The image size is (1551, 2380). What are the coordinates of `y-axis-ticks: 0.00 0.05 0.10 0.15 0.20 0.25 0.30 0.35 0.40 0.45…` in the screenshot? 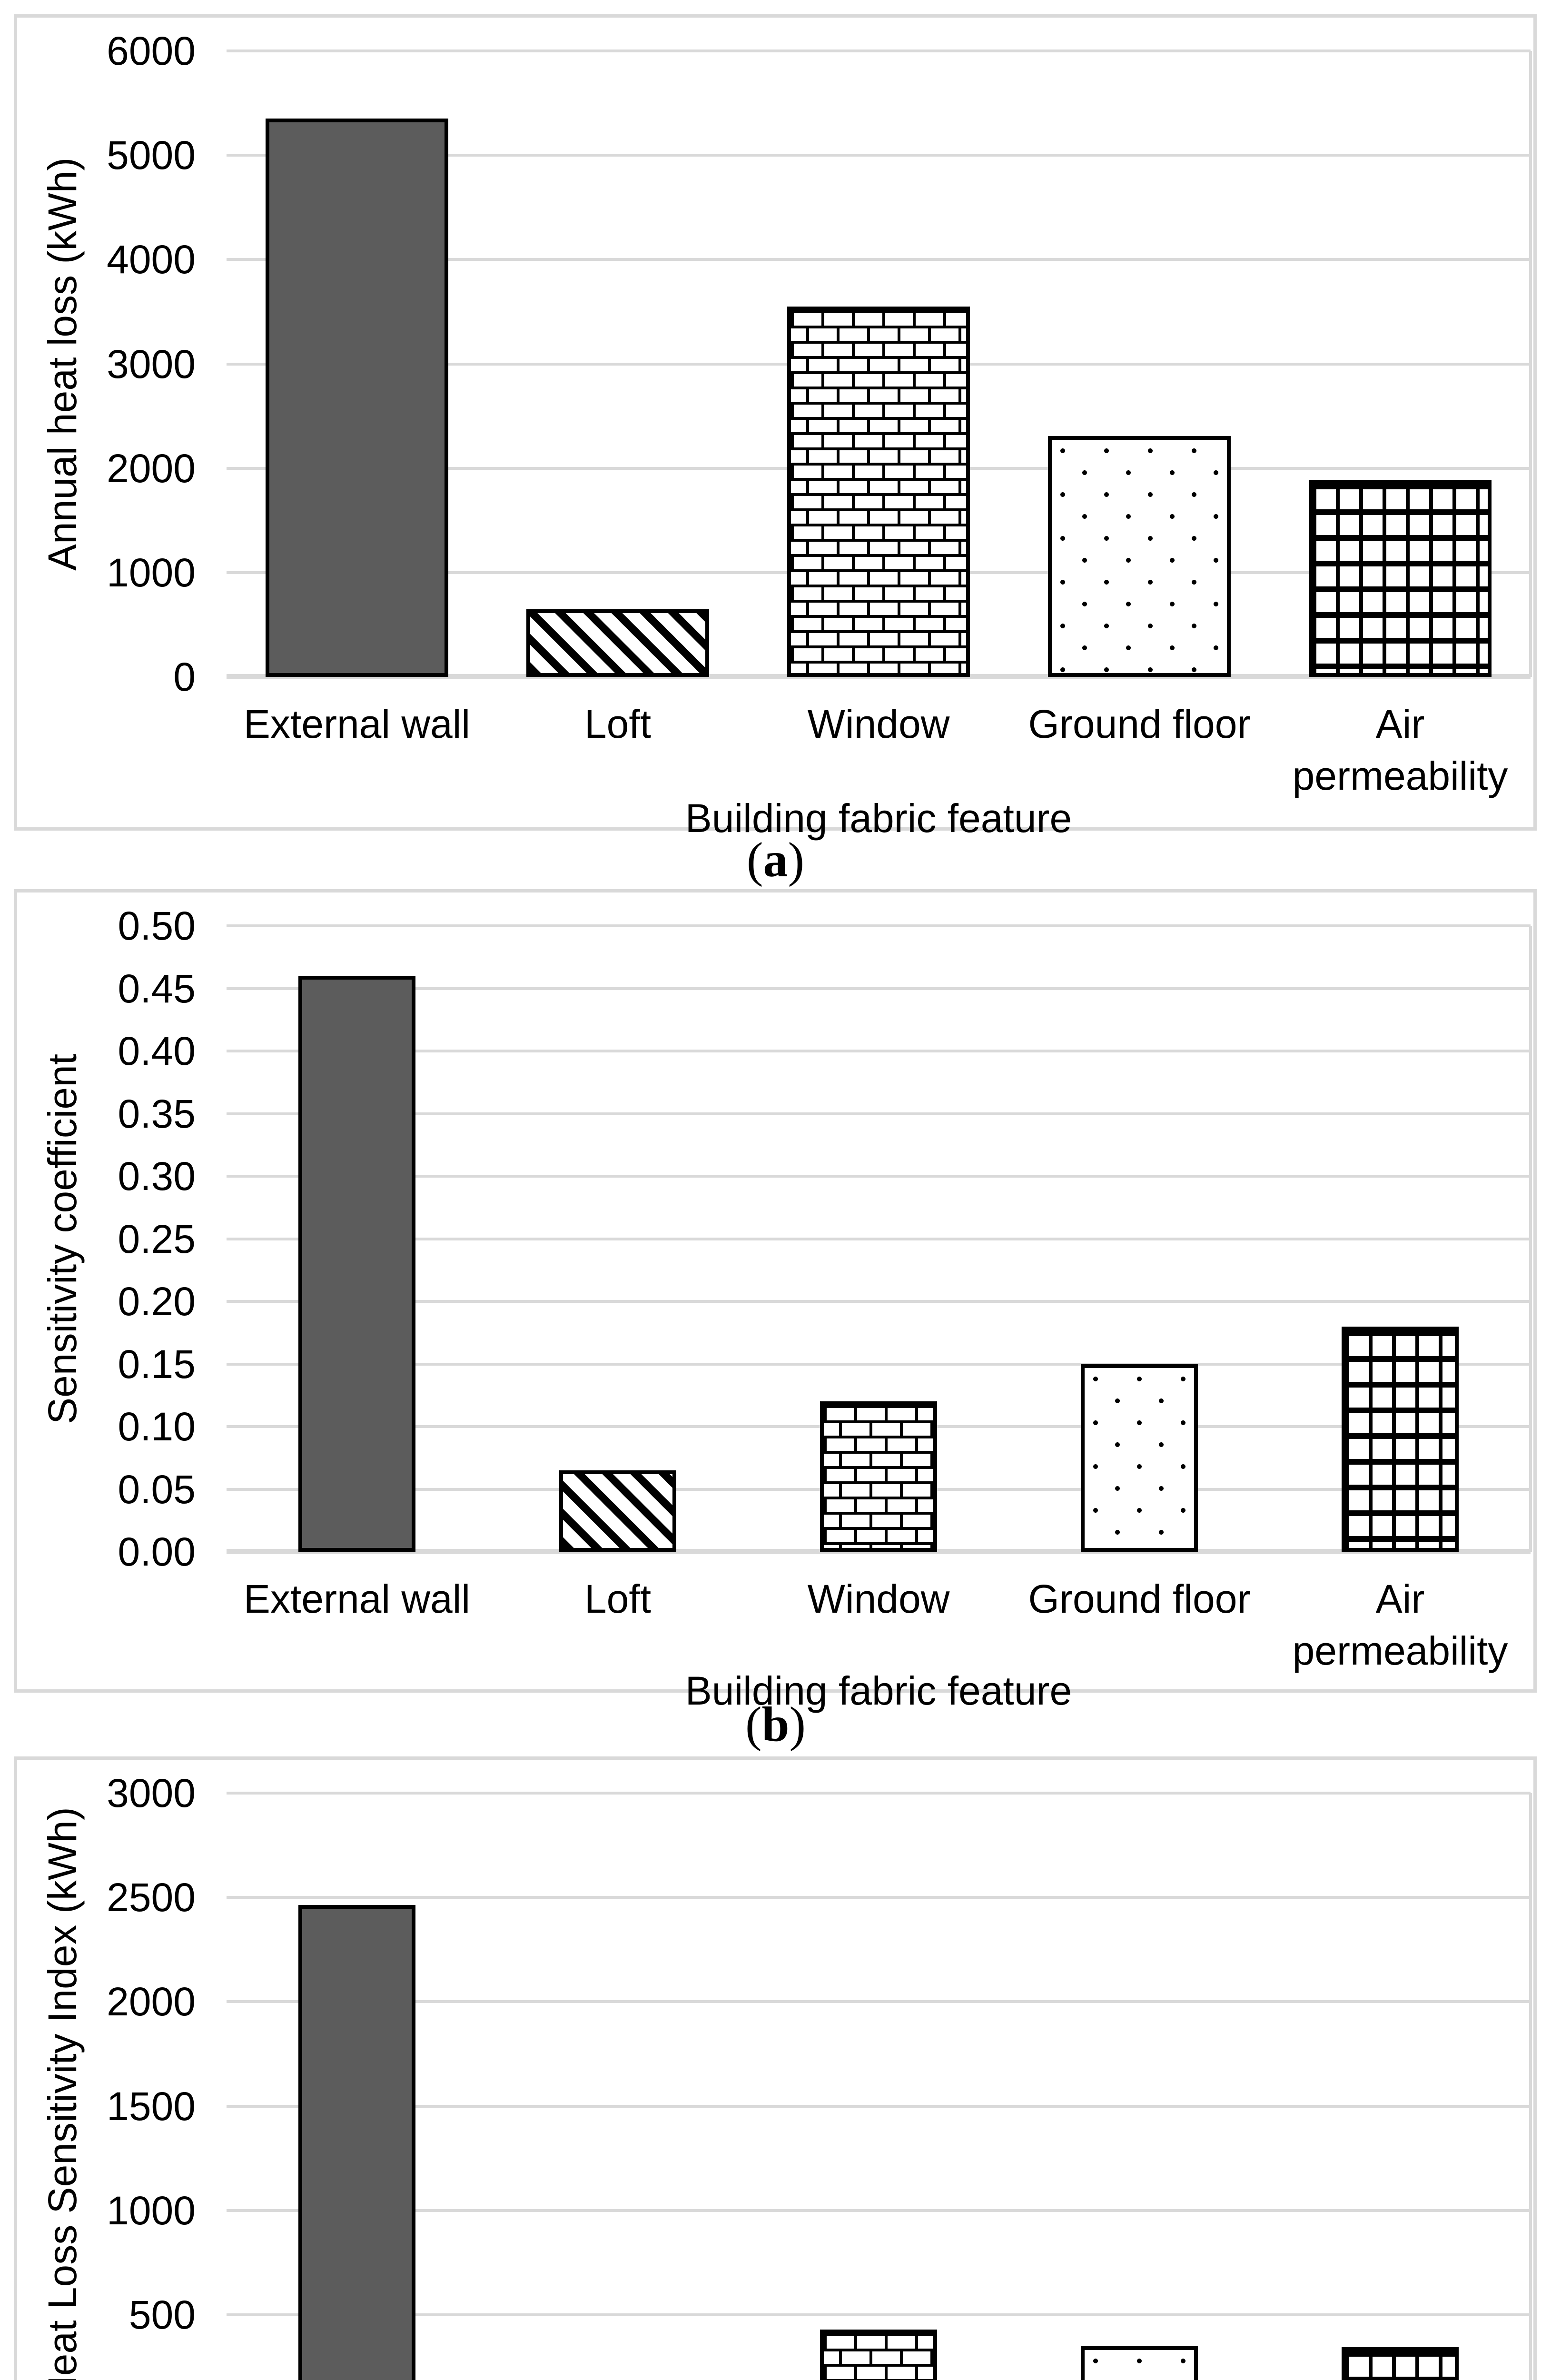 It's located at (106, 1239).